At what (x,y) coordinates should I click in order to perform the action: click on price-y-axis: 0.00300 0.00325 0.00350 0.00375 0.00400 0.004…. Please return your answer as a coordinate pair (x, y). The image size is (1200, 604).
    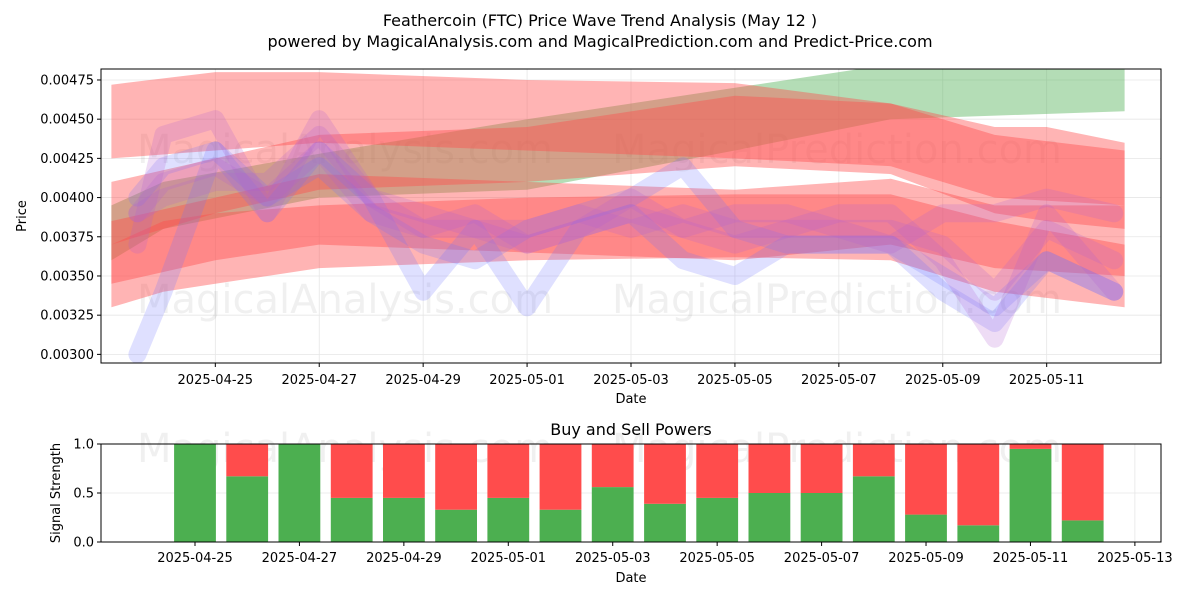
    Looking at the image, I should click on (70, 218).